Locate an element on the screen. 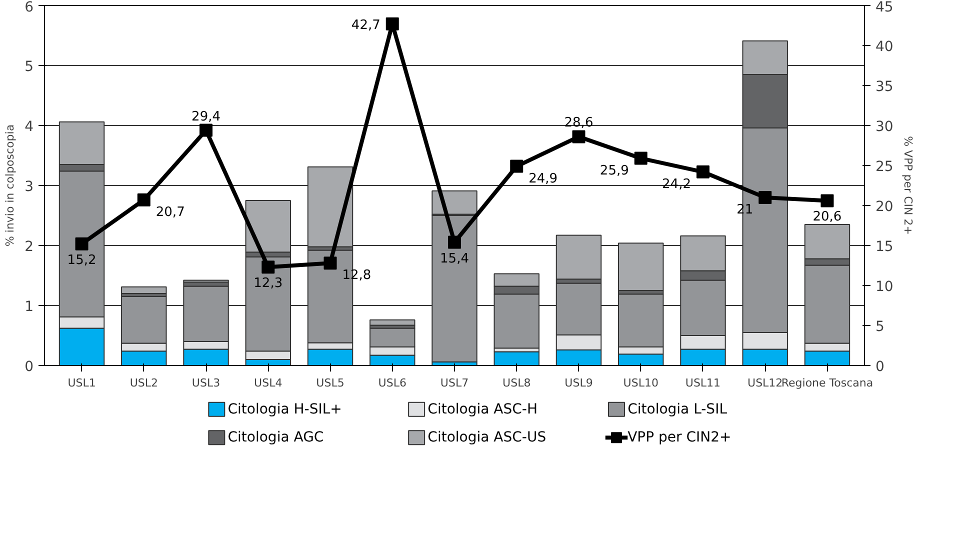 This screenshot has height=539, width=970. y-tick-label: 5 is located at coordinates (29, 67).